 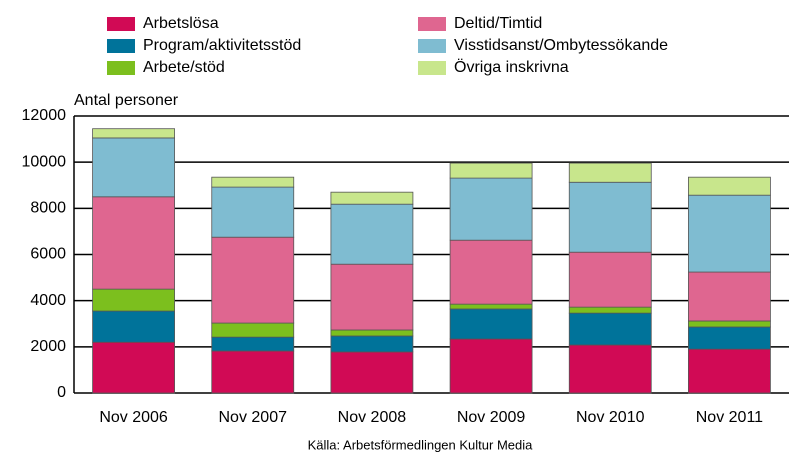 I want to click on source: Källa: Arbetsförmedlingen Kultur Media, so click(x=421, y=444).